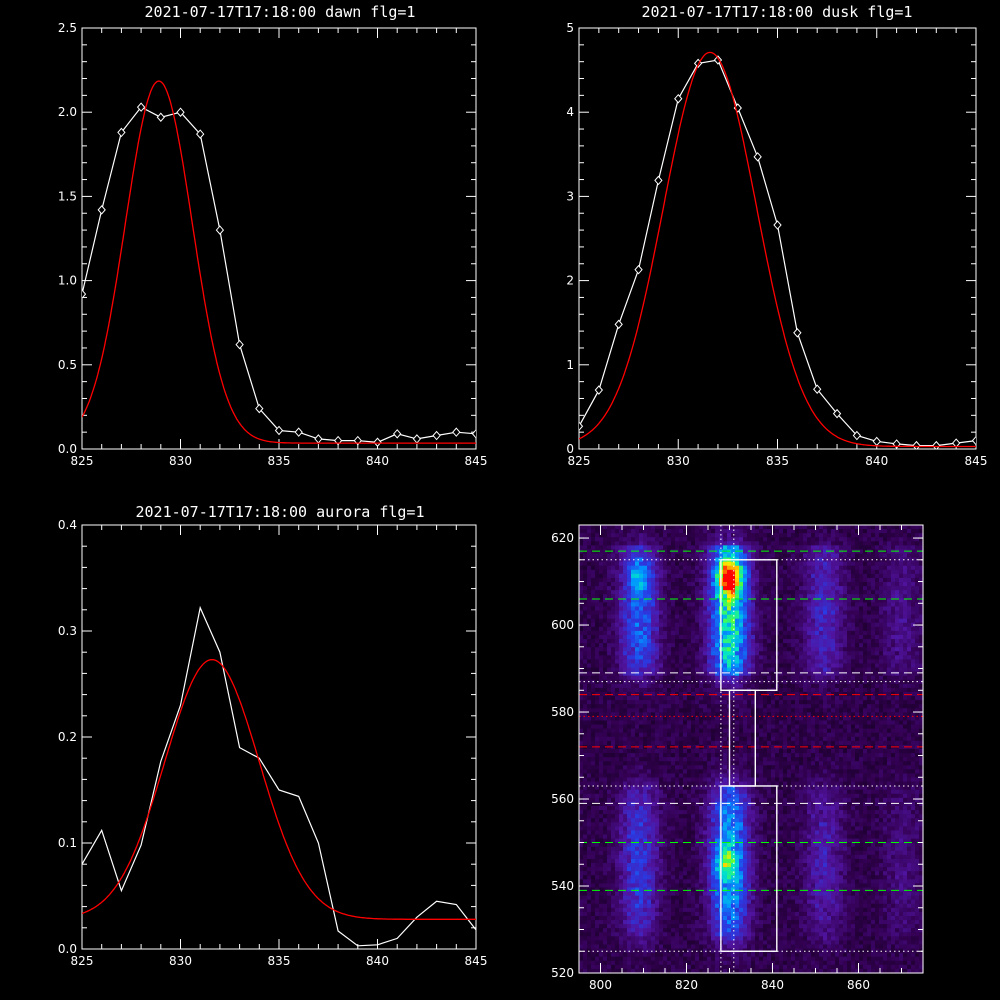 The height and width of the screenshot is (1000, 1000). Describe the element at coordinates (476, 961) in the screenshot. I see `aurora-x-tick-label: 845` at that location.